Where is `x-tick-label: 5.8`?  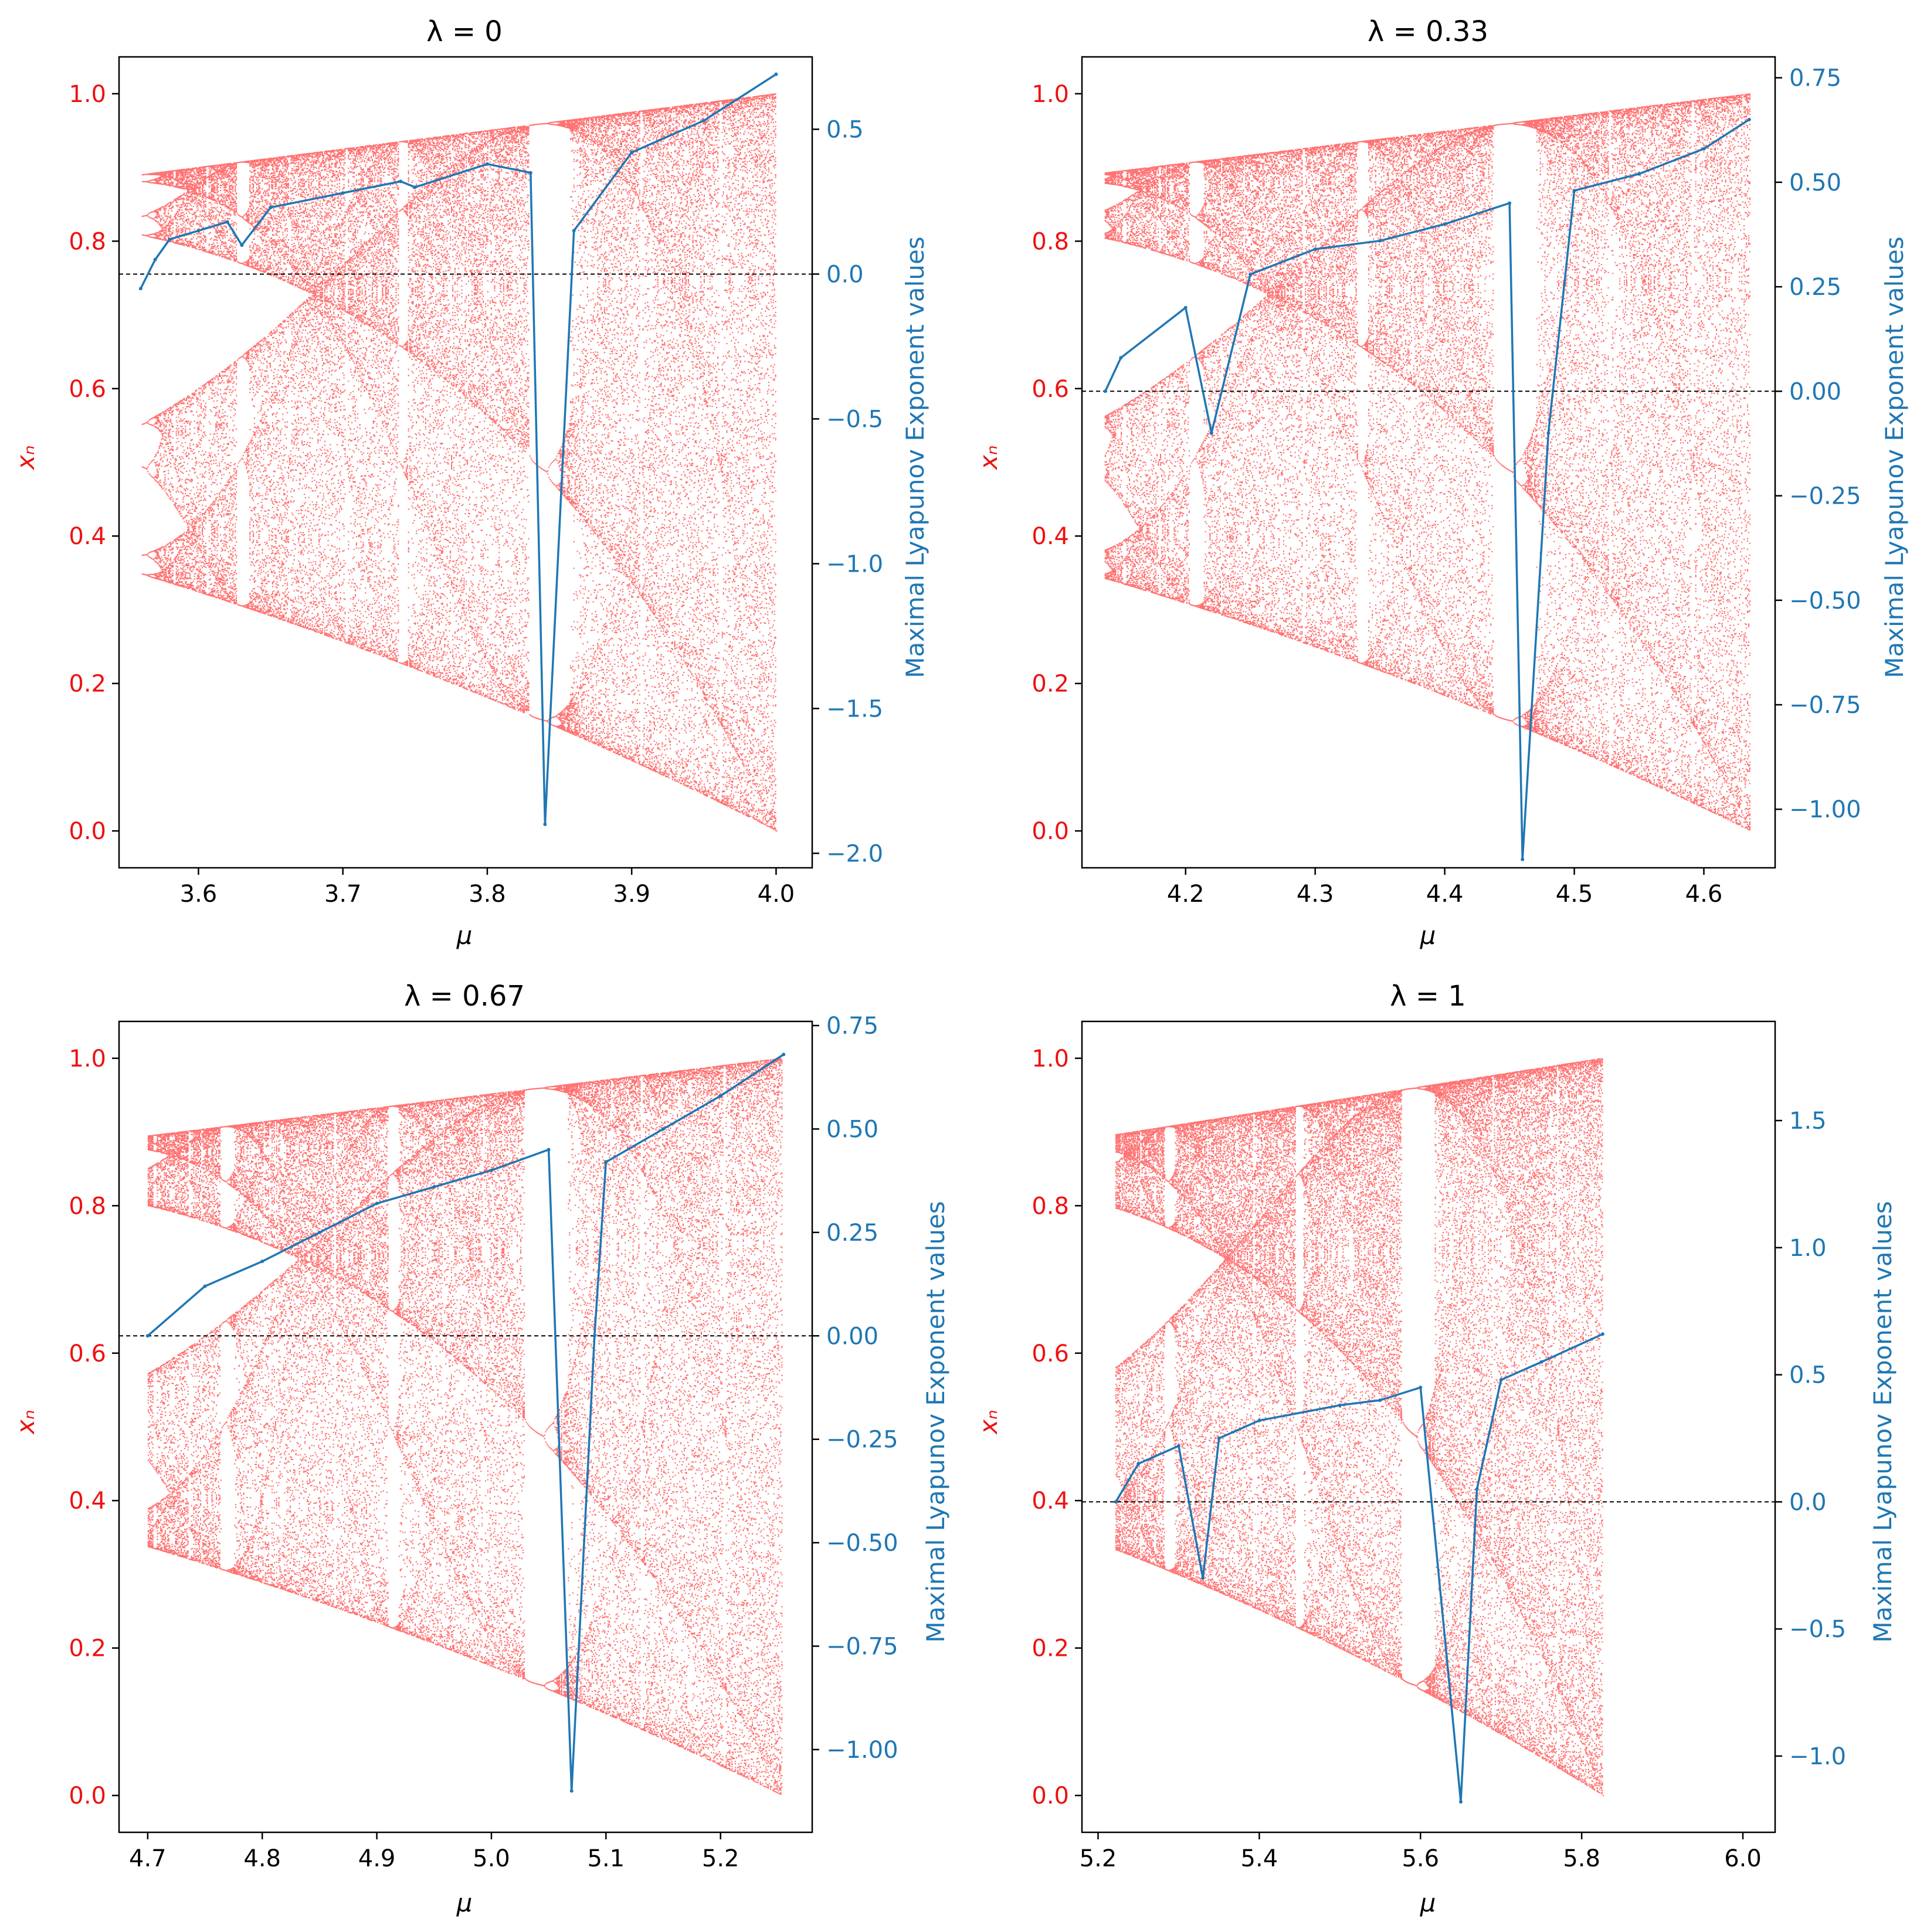
x-tick-label: 5.8 is located at coordinates (1581, 1858).